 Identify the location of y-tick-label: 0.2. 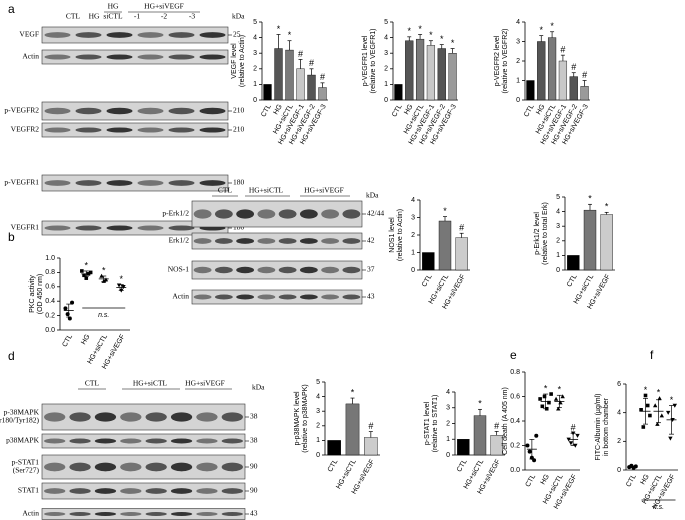
(50, 315).